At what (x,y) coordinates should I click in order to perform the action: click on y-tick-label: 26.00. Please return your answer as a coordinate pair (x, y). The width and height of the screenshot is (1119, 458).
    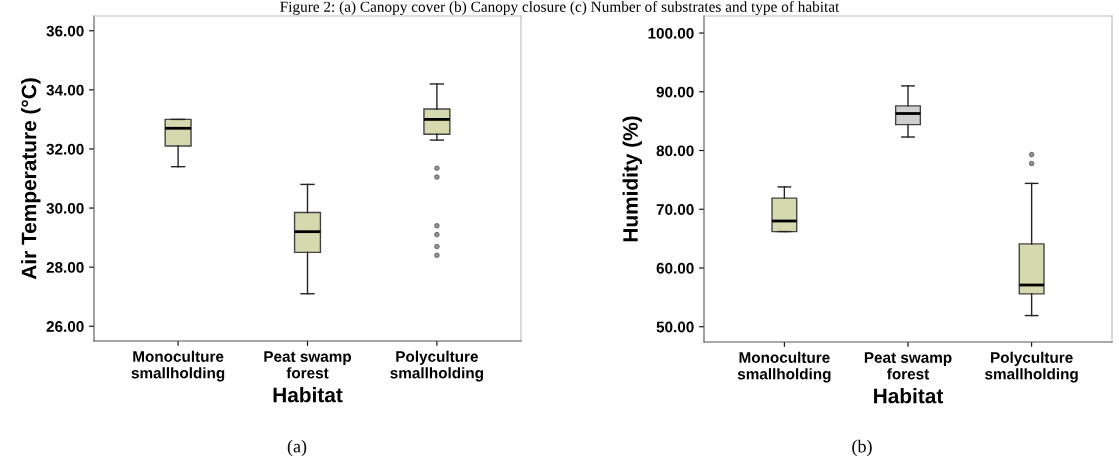
    Looking at the image, I should click on (65, 326).